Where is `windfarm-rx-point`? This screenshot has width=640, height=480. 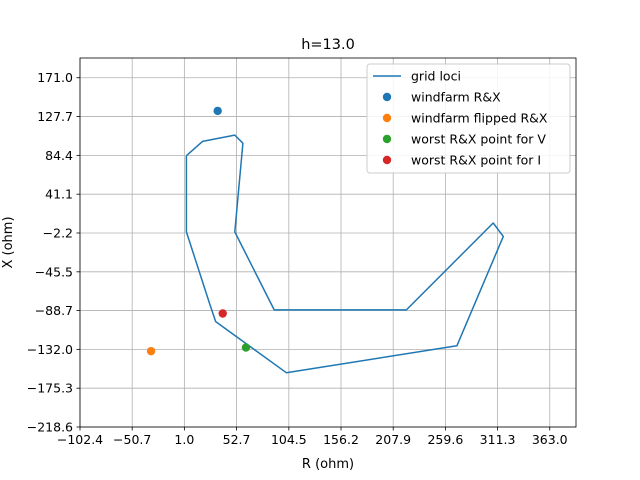 windfarm-rx-point is located at coordinates (217, 111).